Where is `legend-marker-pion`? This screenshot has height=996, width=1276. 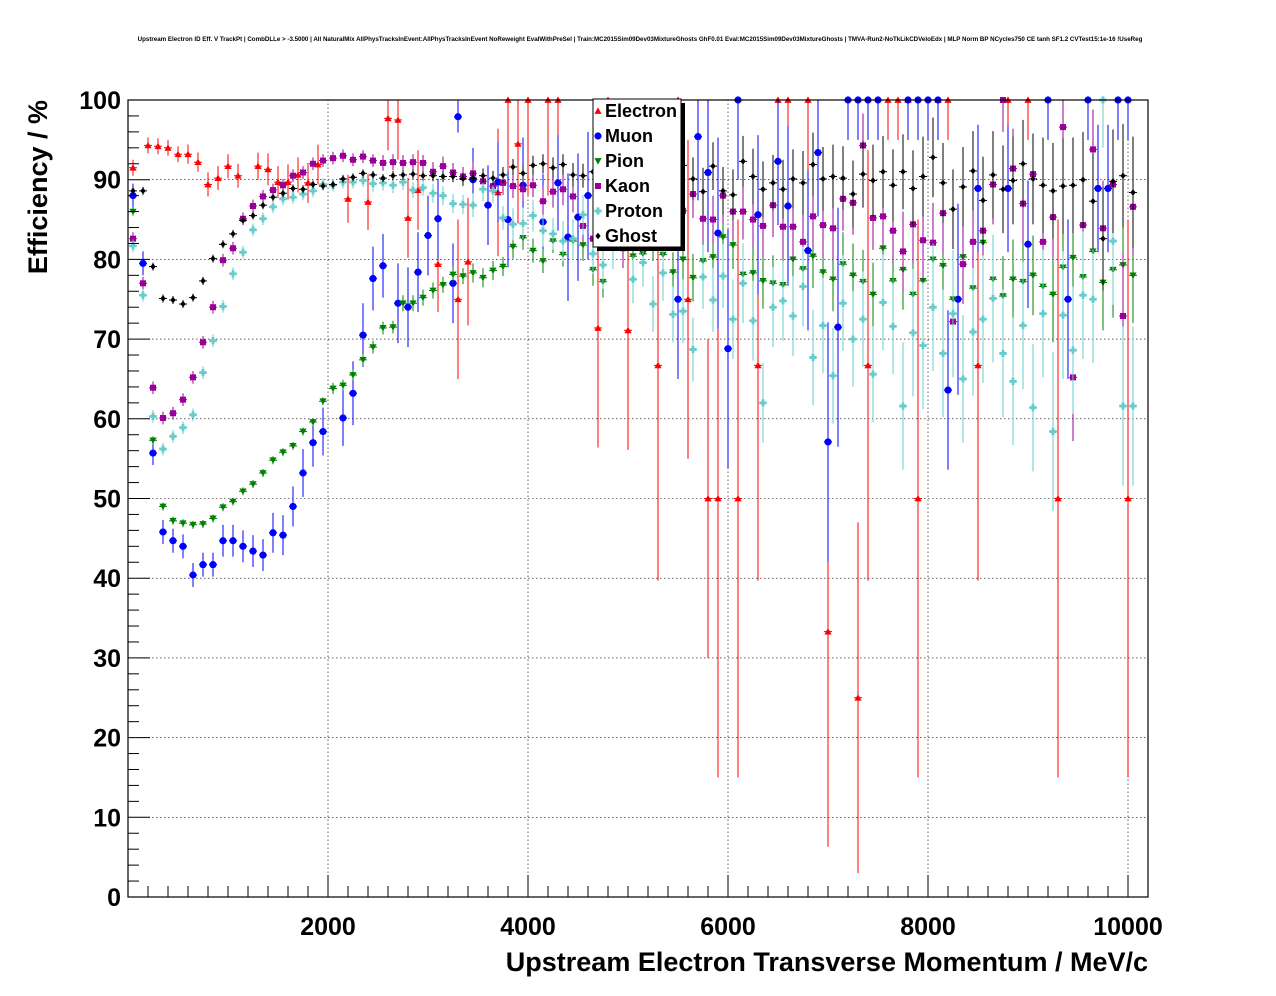 legend-marker-pion is located at coordinates (598, 161).